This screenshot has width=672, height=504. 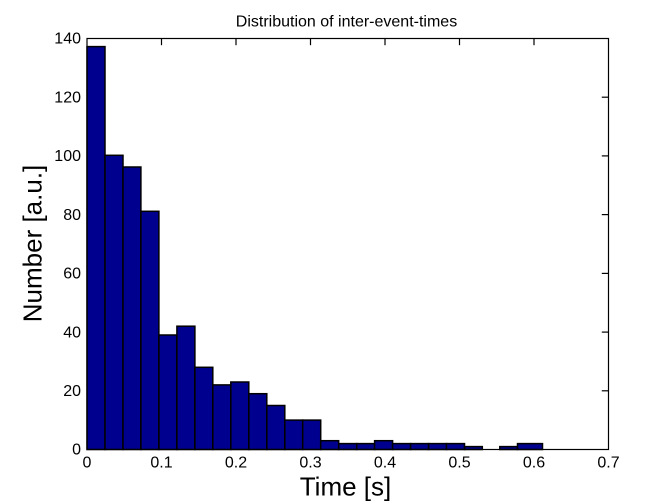 What do you see at coordinates (346, 22) in the screenshot?
I see `svg-text:Distribution of inter-event-ti: Distribution of inter-event-times` at bounding box center [346, 22].